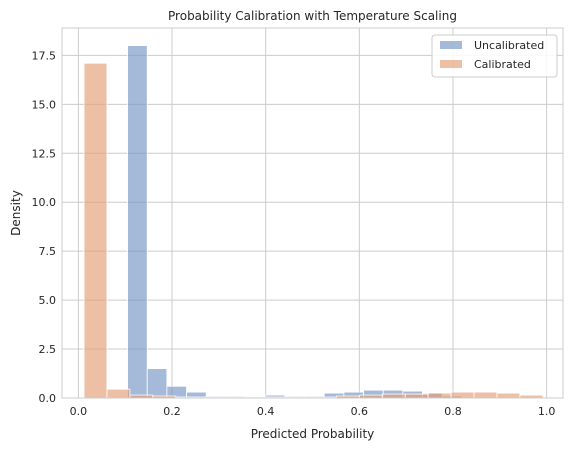 The width and height of the screenshot is (573, 451). I want to click on y-tick-label: 0.0, so click(48, 398).